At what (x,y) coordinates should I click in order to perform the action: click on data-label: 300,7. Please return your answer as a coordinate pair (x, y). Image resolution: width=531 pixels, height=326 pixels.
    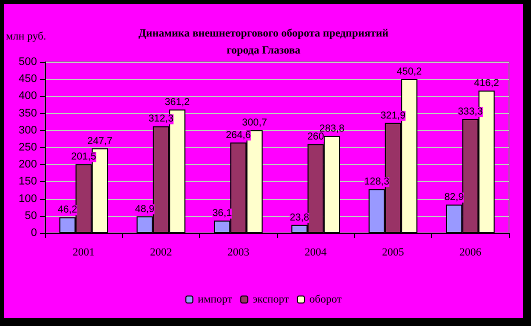
    Looking at the image, I should click on (255, 123).